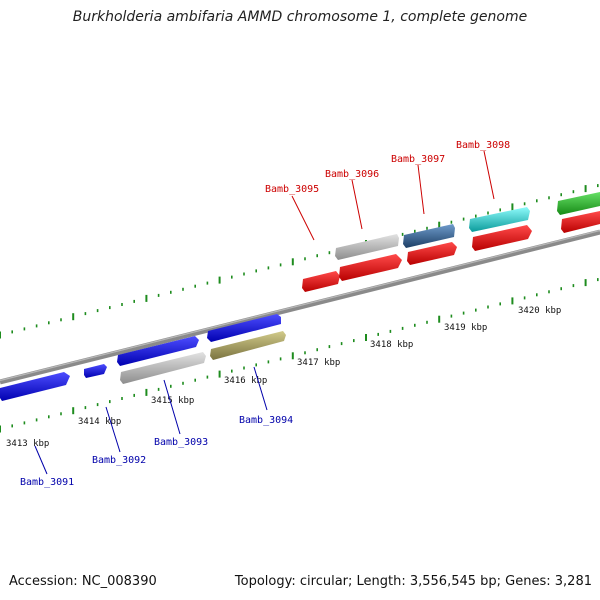  I want to click on kbp-label-3415: 3415 kbp, so click(172, 401).